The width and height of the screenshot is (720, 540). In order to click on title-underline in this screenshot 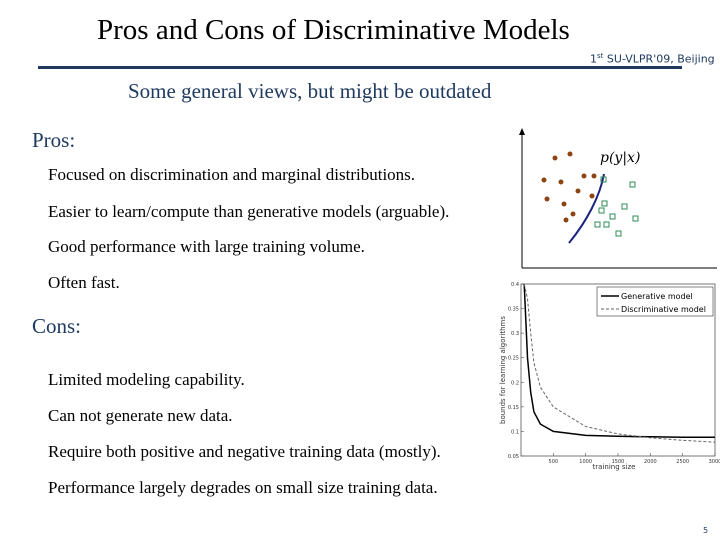, I will do `click(360, 67)`.